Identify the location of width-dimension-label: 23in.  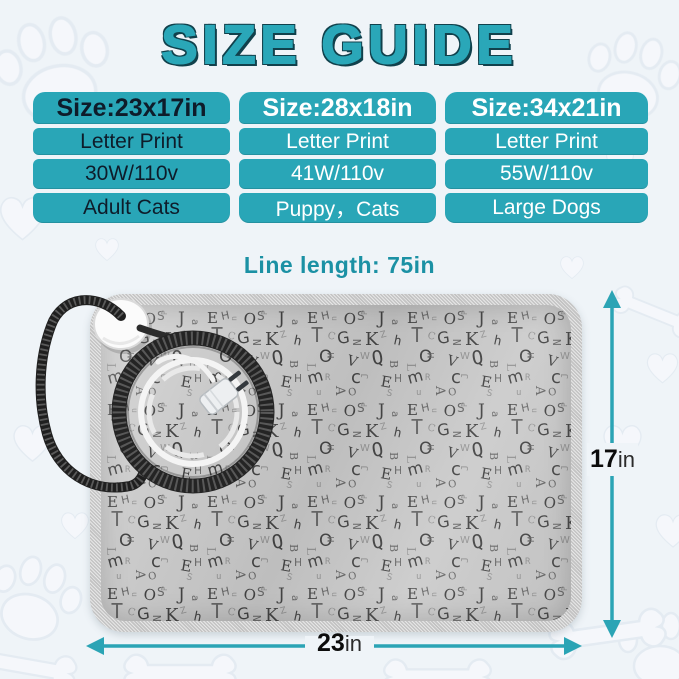
(339, 644).